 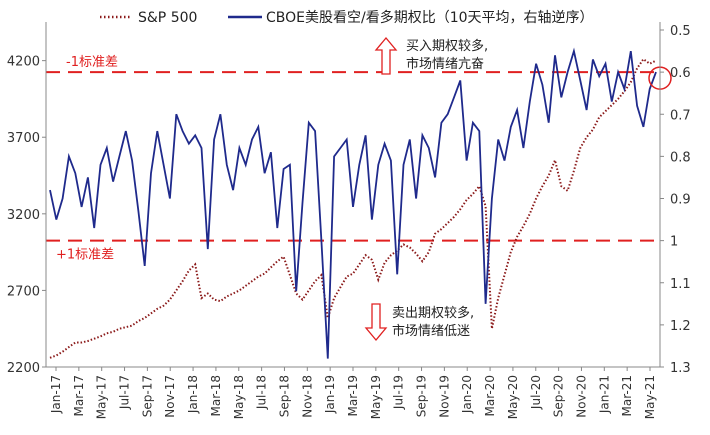 I want to click on left-tick-label: 3700, so click(x=23, y=138).